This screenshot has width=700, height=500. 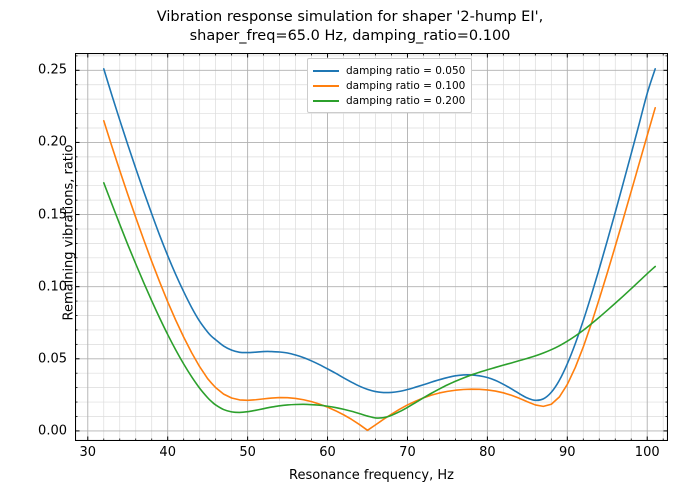 I want to click on y-tick-label: 0.20, so click(x=52, y=142).